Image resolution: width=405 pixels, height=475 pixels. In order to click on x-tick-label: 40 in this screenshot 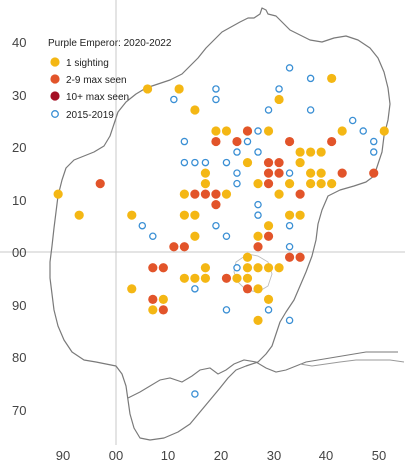, I will do `click(326, 455)`.